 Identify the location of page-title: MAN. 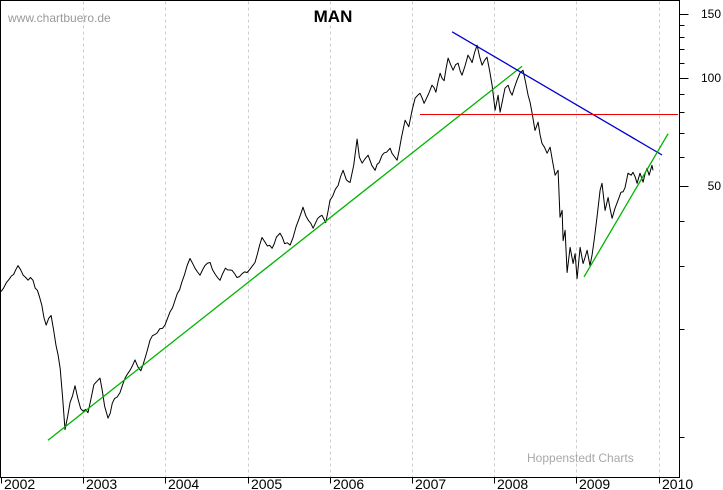
(333, 16).